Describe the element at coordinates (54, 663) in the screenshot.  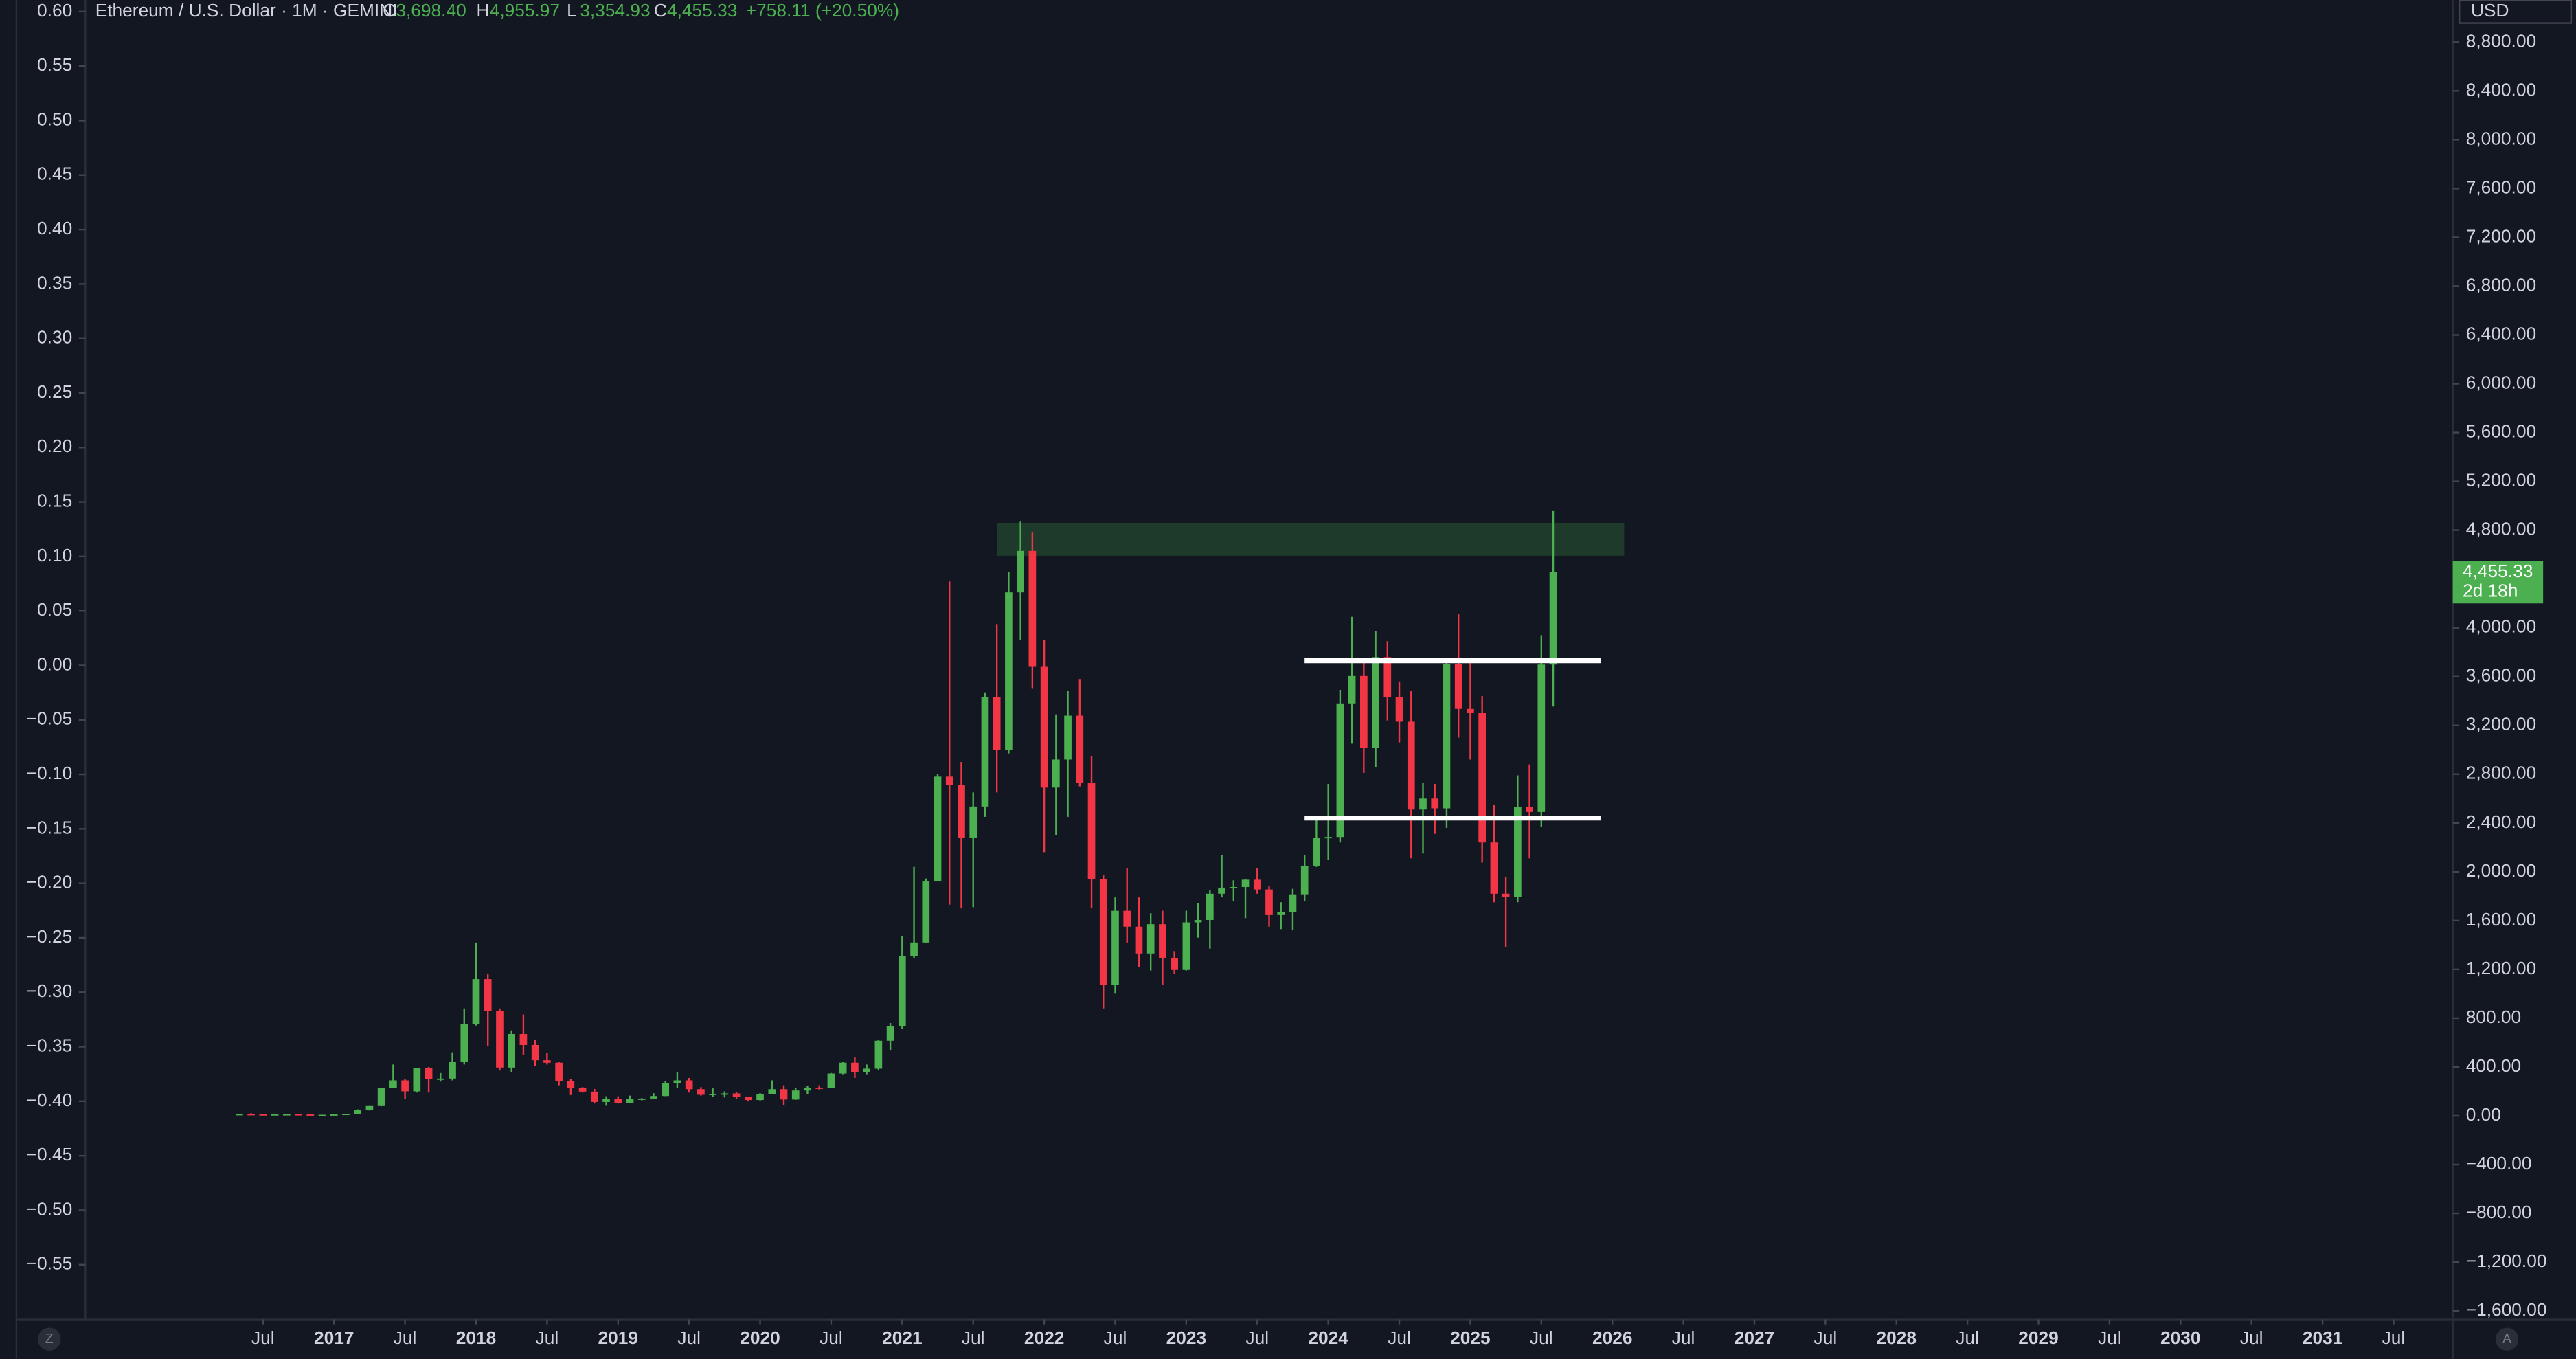
I see `y2-tick-label: 0.00` at that location.